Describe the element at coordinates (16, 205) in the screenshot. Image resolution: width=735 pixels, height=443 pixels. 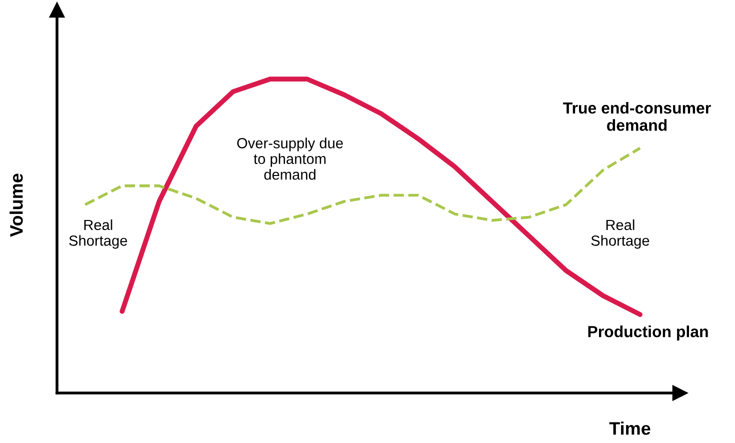
I see `y-axis-title: Volume` at that location.